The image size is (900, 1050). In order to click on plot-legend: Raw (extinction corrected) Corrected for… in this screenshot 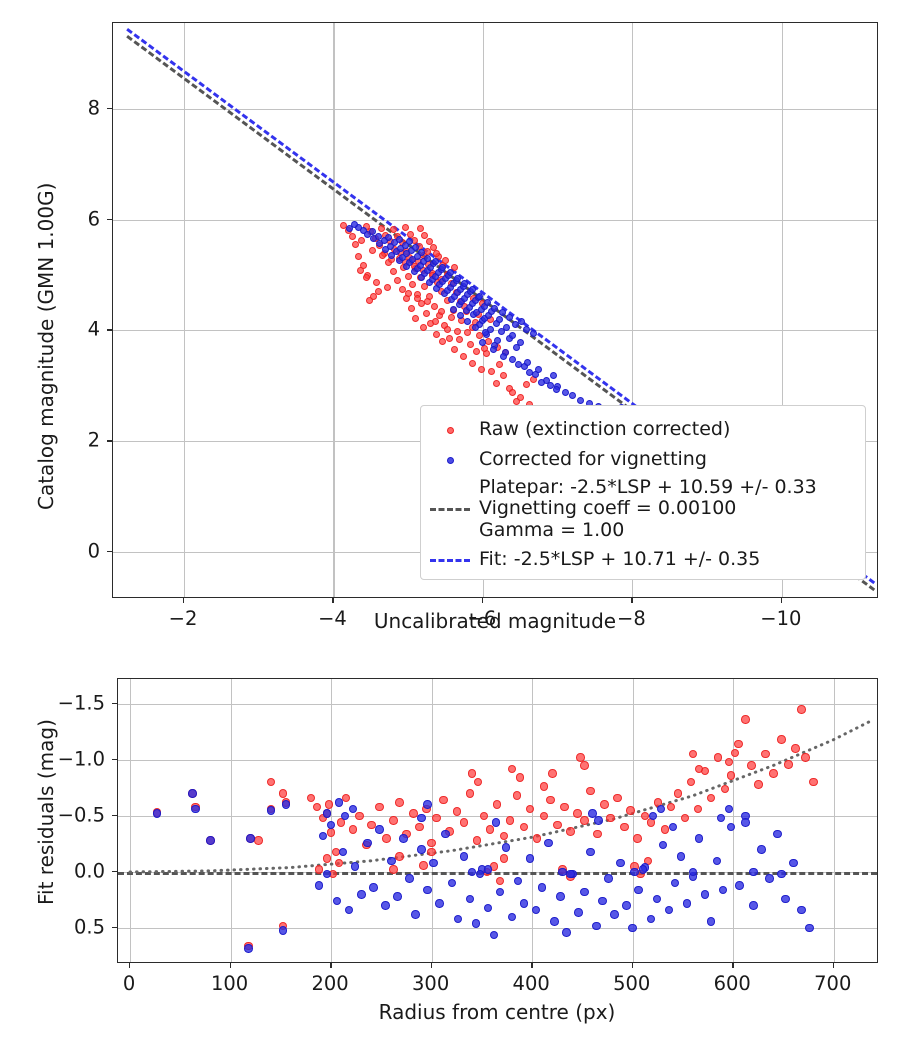, I will do `click(643, 492)`.